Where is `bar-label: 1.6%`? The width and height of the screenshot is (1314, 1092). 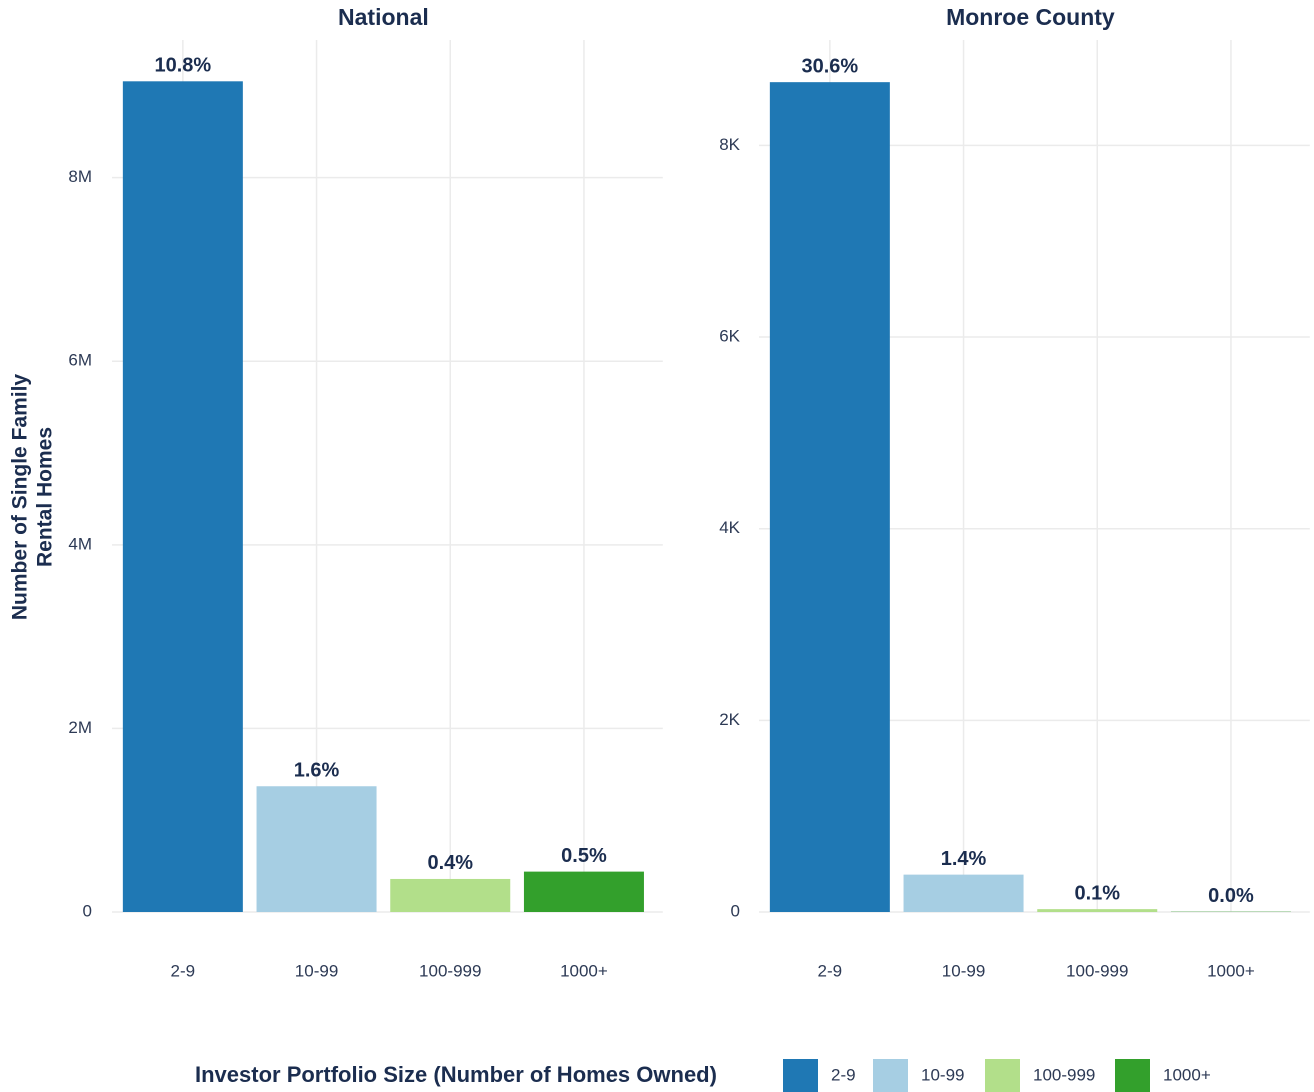 bar-label: 1.6% is located at coordinates (317, 771).